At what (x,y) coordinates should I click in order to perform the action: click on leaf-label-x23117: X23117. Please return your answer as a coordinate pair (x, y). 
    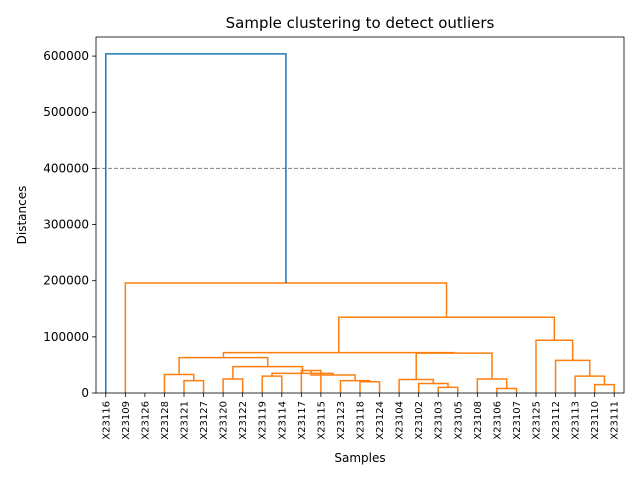
    Looking at the image, I should click on (302, 420).